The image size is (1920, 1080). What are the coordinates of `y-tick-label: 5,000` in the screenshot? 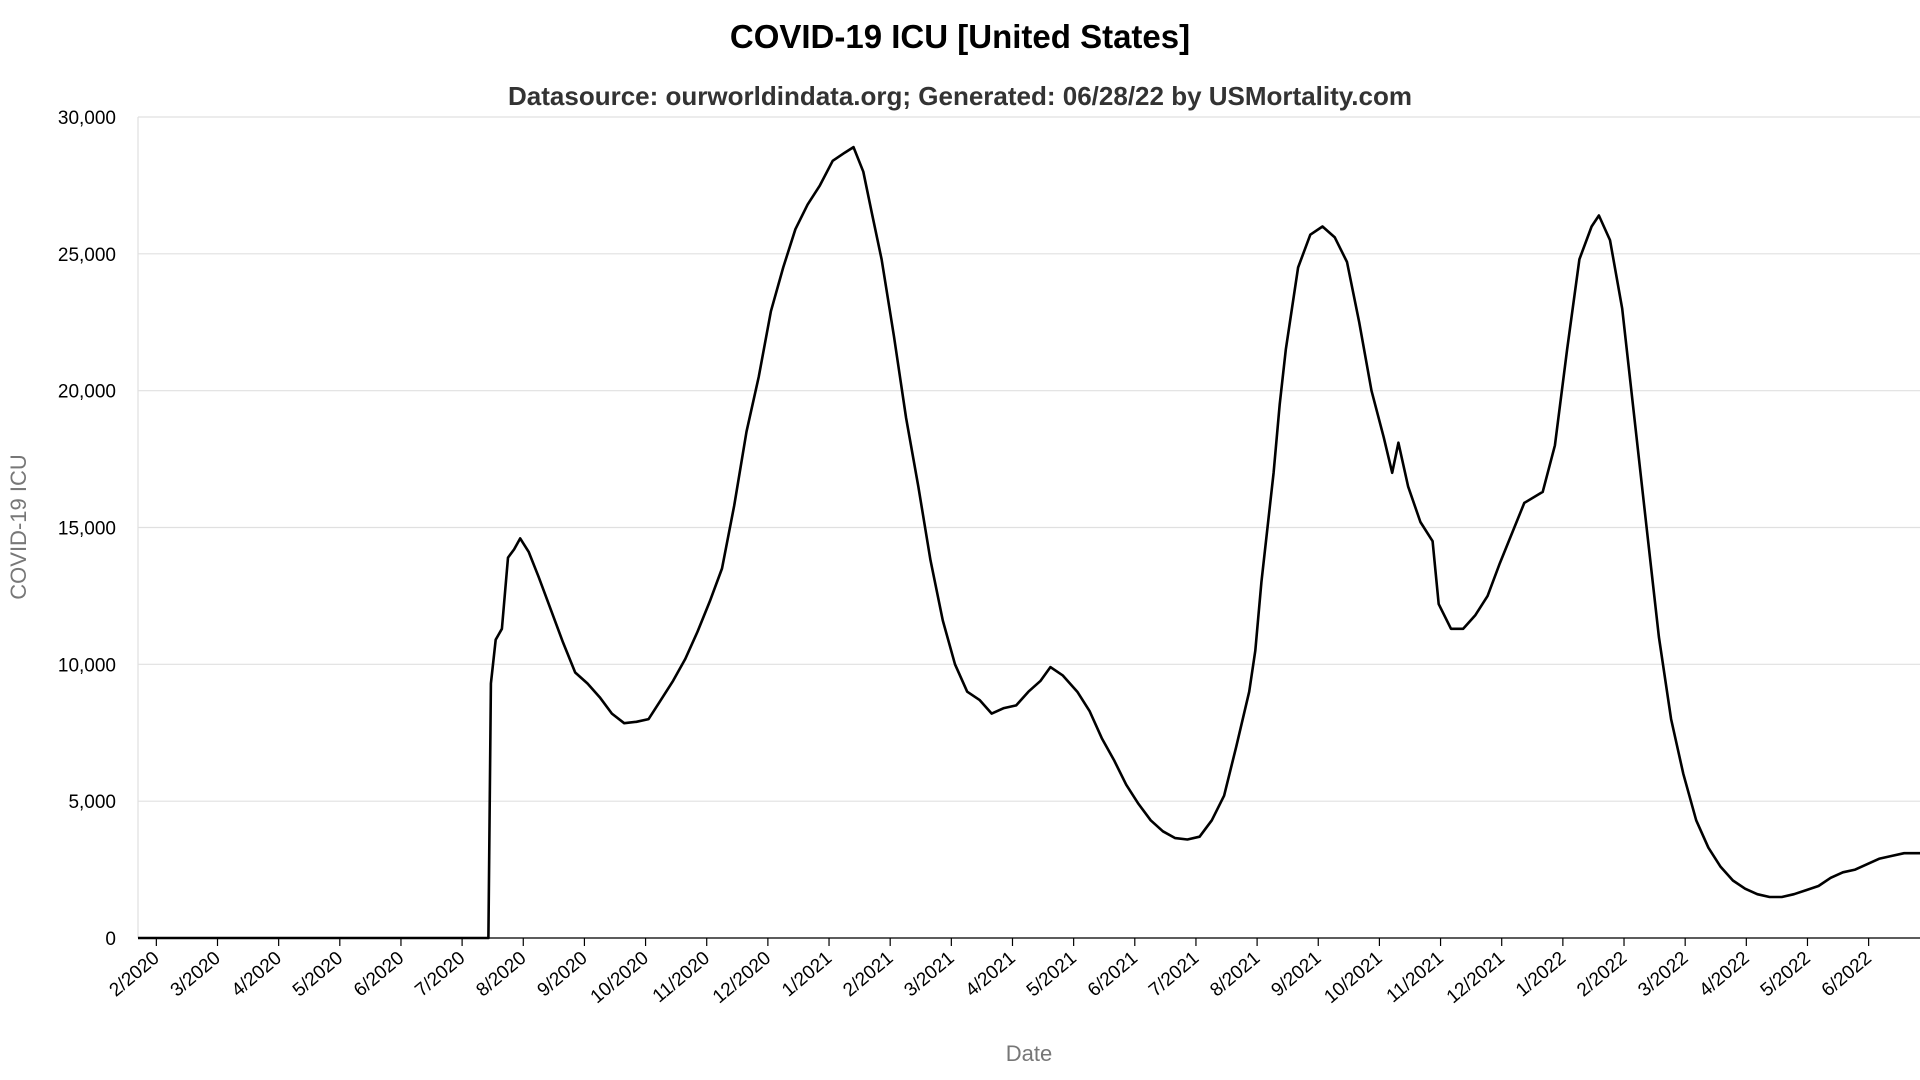 It's located at (92, 802).